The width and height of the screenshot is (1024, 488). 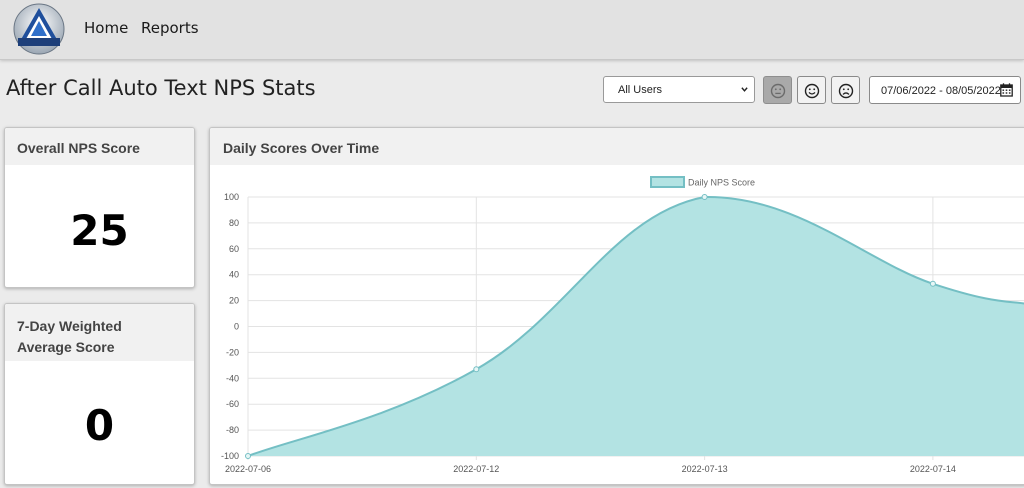 What do you see at coordinates (230, 456) in the screenshot?
I see `y-tick-label: -100` at bounding box center [230, 456].